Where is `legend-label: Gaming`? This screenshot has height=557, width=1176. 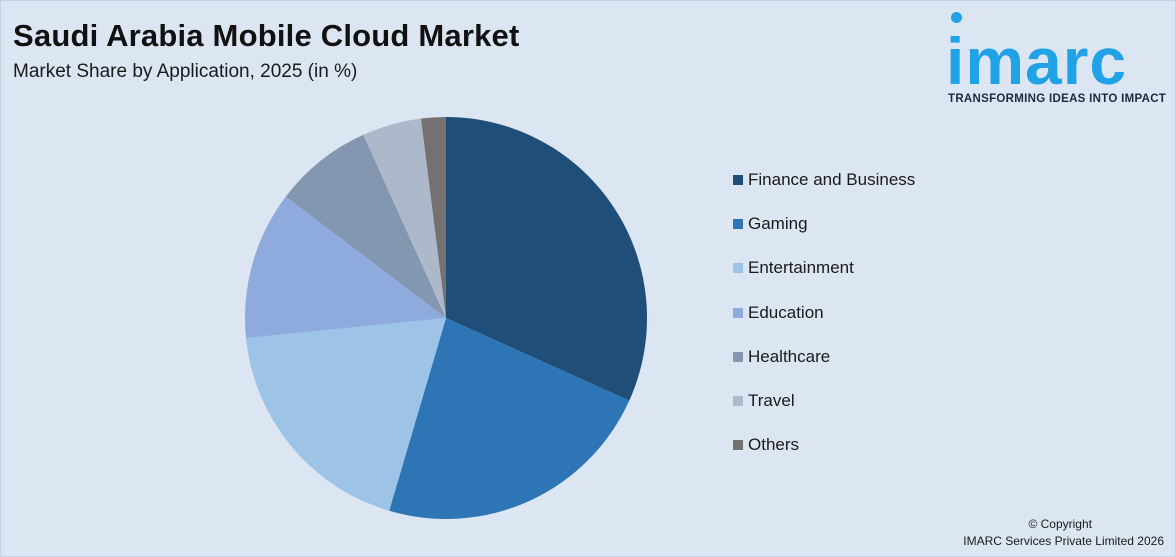 legend-label: Gaming is located at coordinates (778, 224).